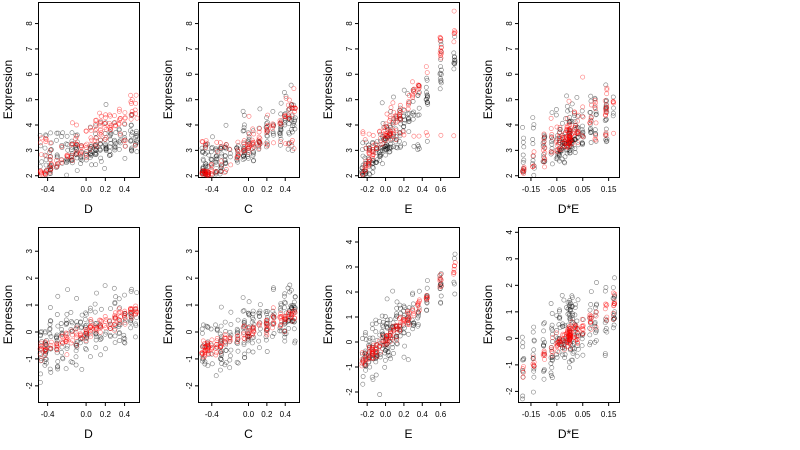  What do you see at coordinates (509, 175) in the screenshot?
I see `y-tick-label: 2` at bounding box center [509, 175].